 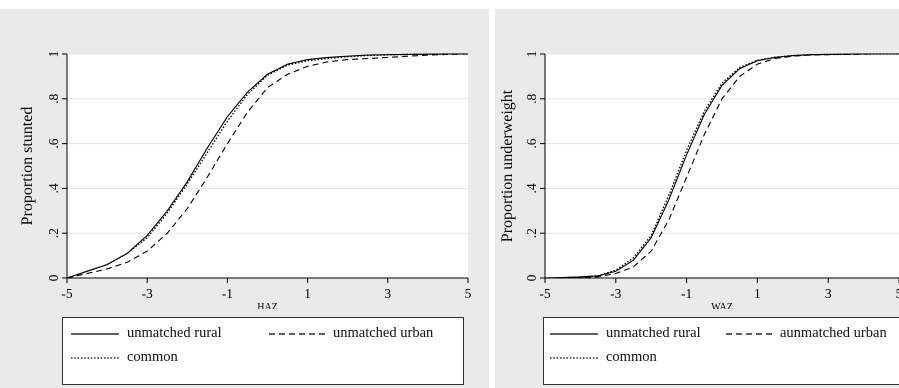 I want to click on x-axis-title: HAZ, so click(x=267, y=305).